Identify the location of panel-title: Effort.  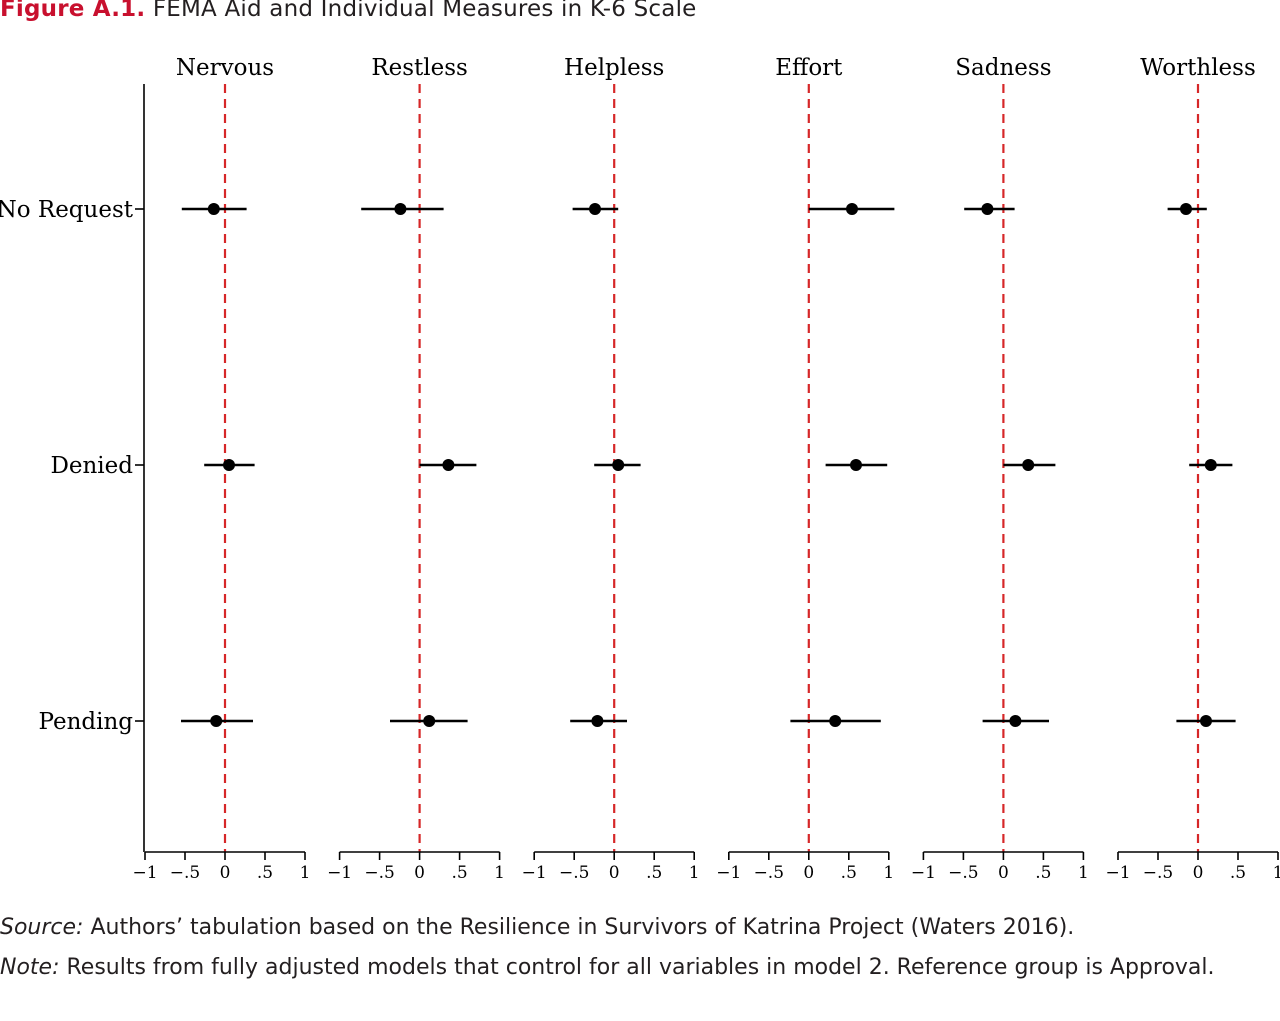
(809, 68).